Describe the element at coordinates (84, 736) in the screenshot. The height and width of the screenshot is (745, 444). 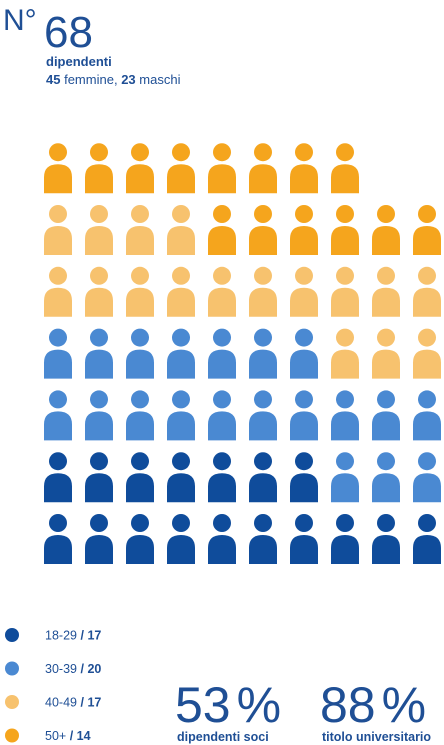
I see `legend-count: 14` at that location.